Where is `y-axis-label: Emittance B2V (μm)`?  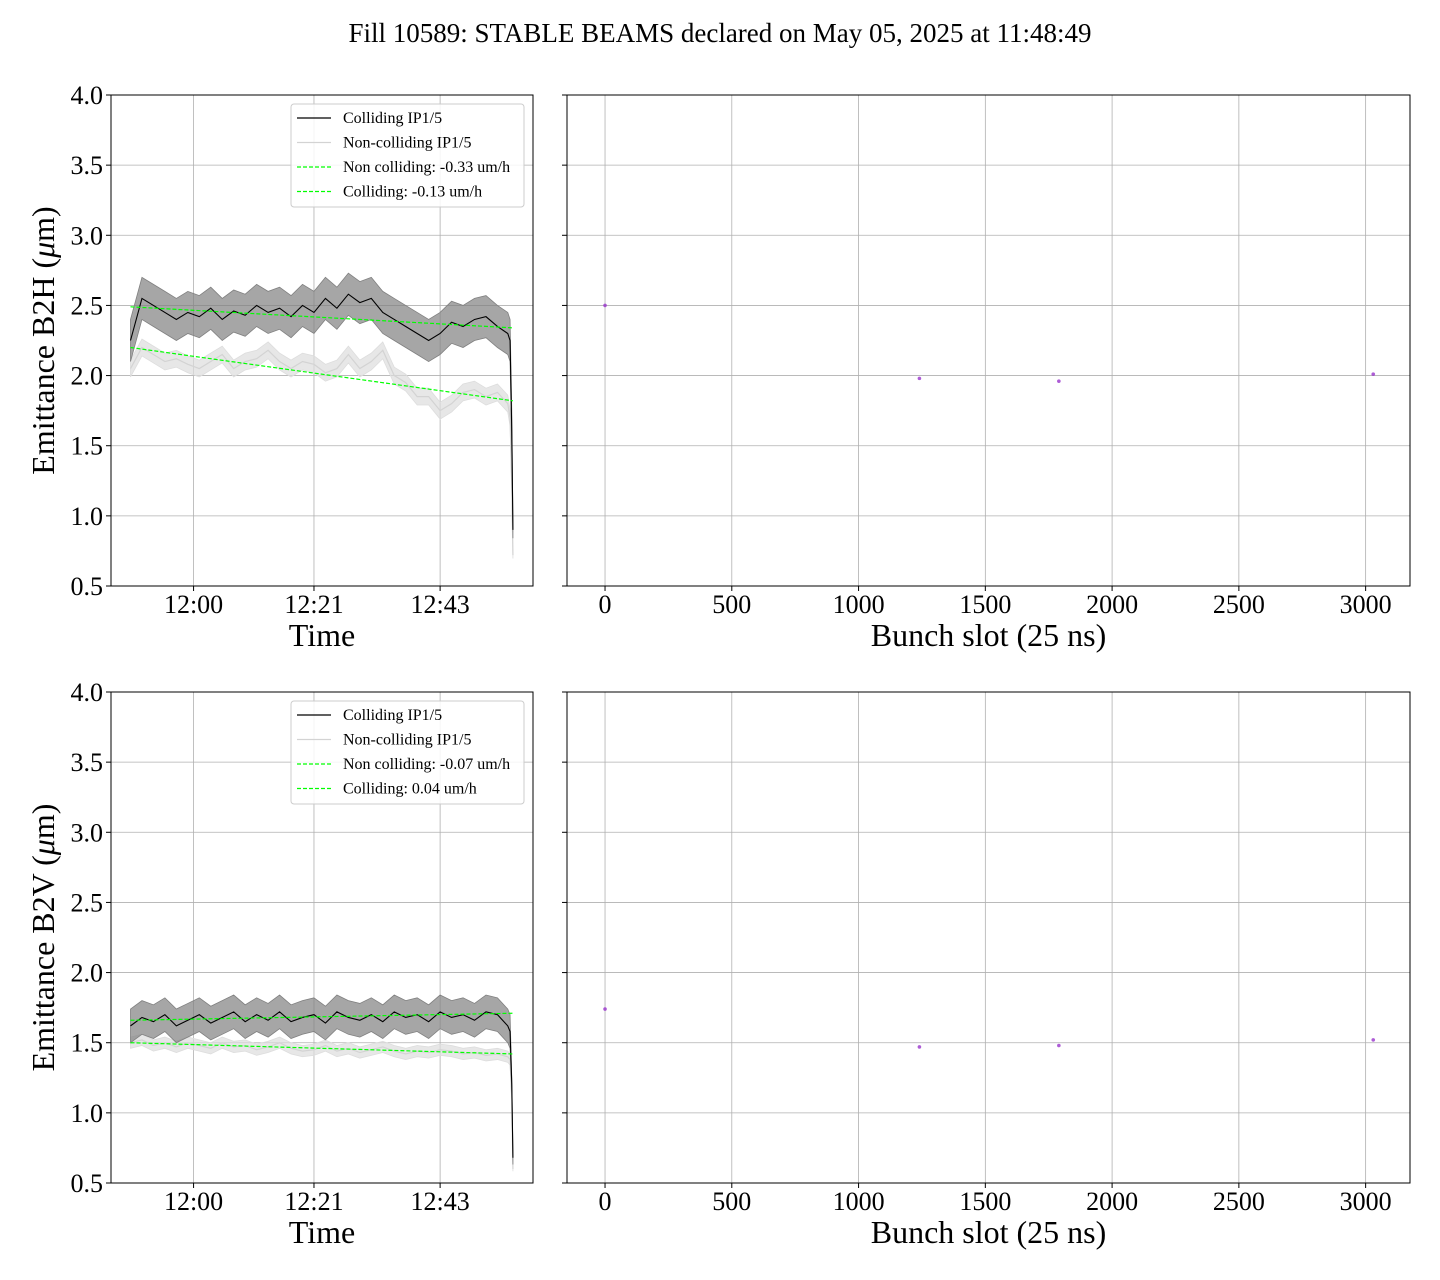 y-axis-label: Emittance B2V (μm) is located at coordinates (43, 938).